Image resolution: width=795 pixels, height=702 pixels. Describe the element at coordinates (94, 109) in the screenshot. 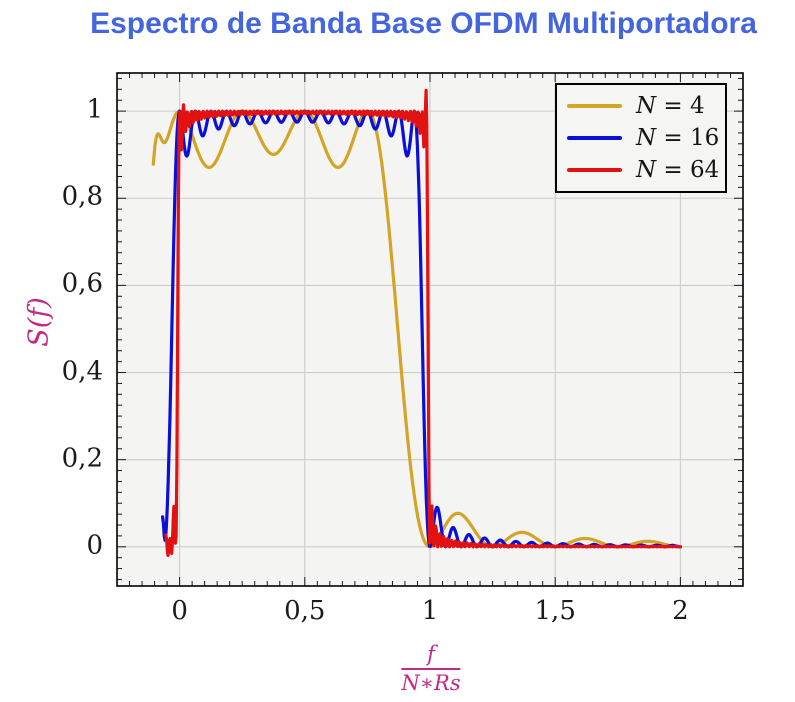

I see `y-tick-label: 1` at that location.